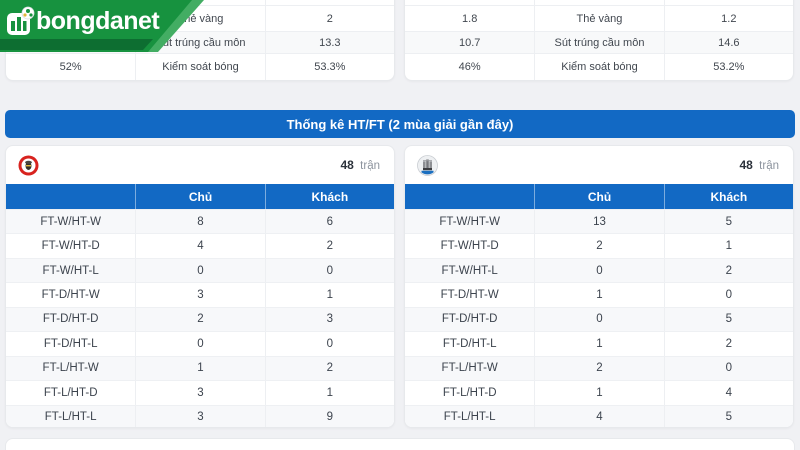 This screenshot has height=450, width=800. I want to click on table-row: FT-W/HT-D 2 1, so click(599, 245).